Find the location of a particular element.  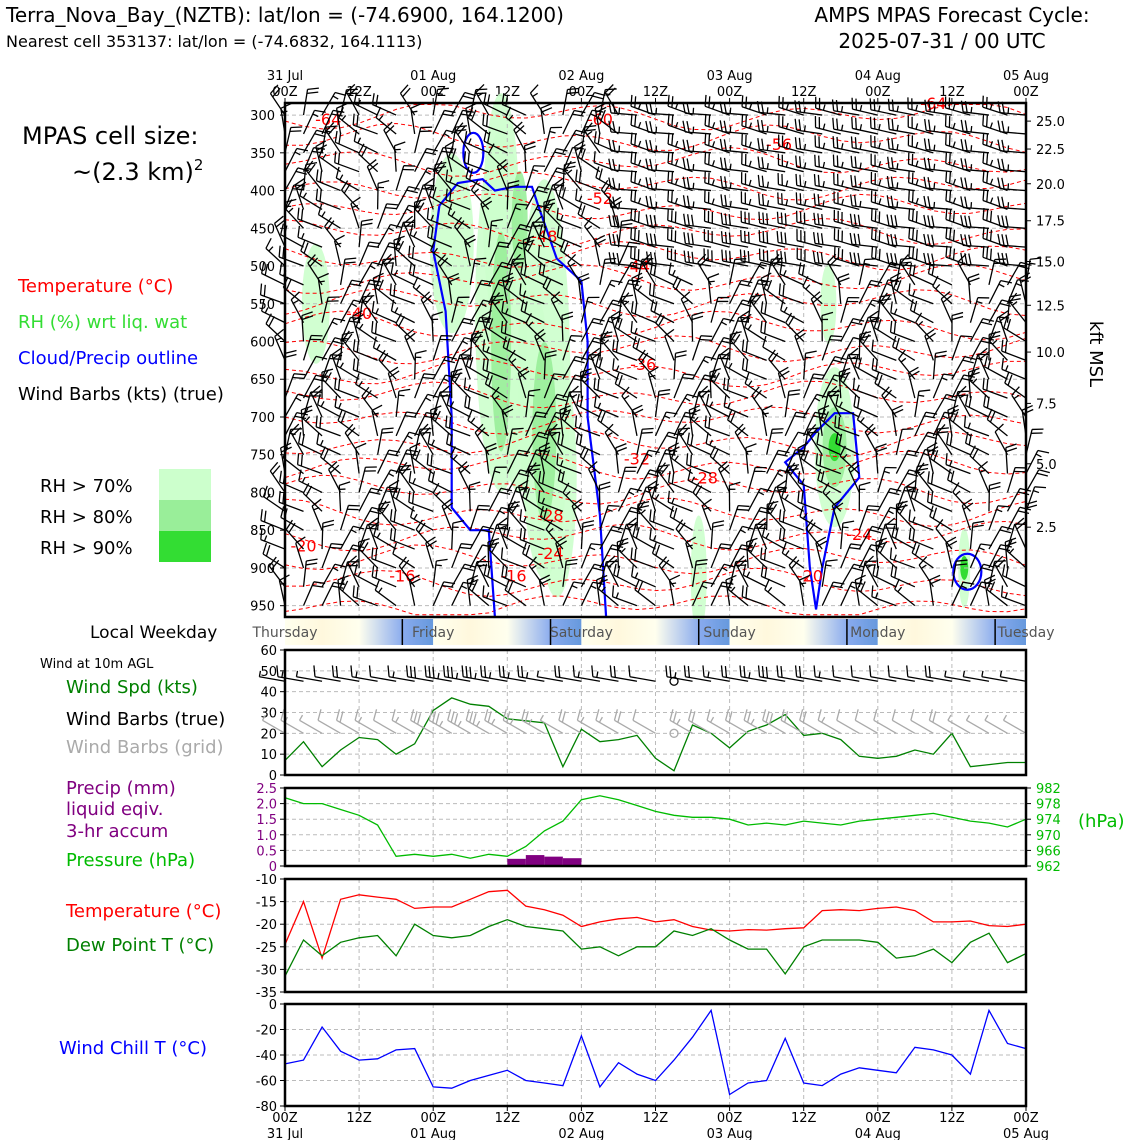

kft-label: kft MSL is located at coordinates (1095, 354).